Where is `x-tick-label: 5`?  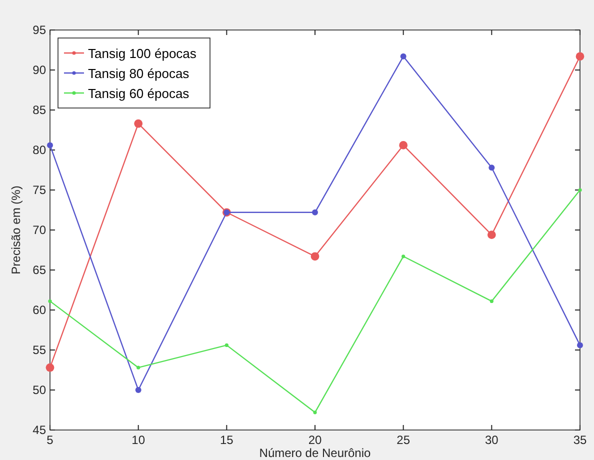
x-tick-label: 5 is located at coordinates (50, 440).